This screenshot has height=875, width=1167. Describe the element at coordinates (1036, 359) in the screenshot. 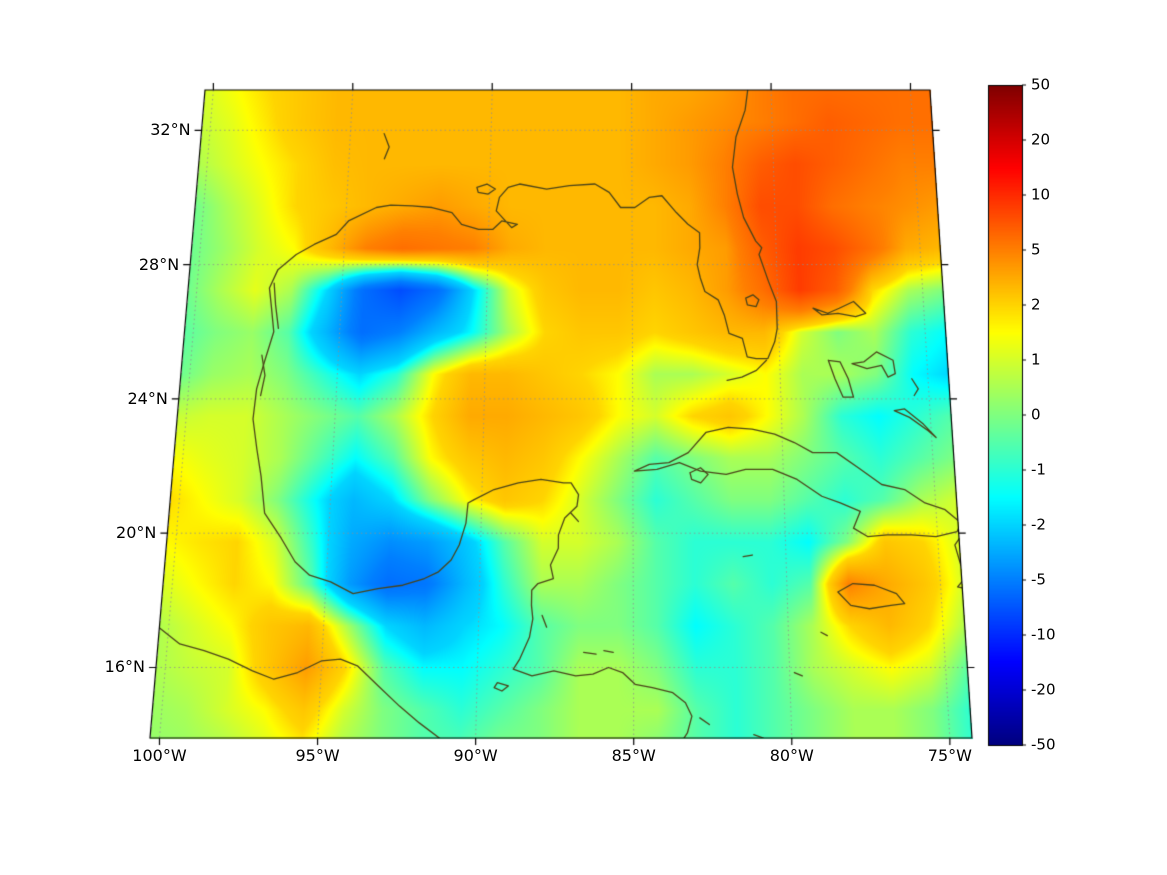

I see `colorbar-tick-label: 1` at that location.